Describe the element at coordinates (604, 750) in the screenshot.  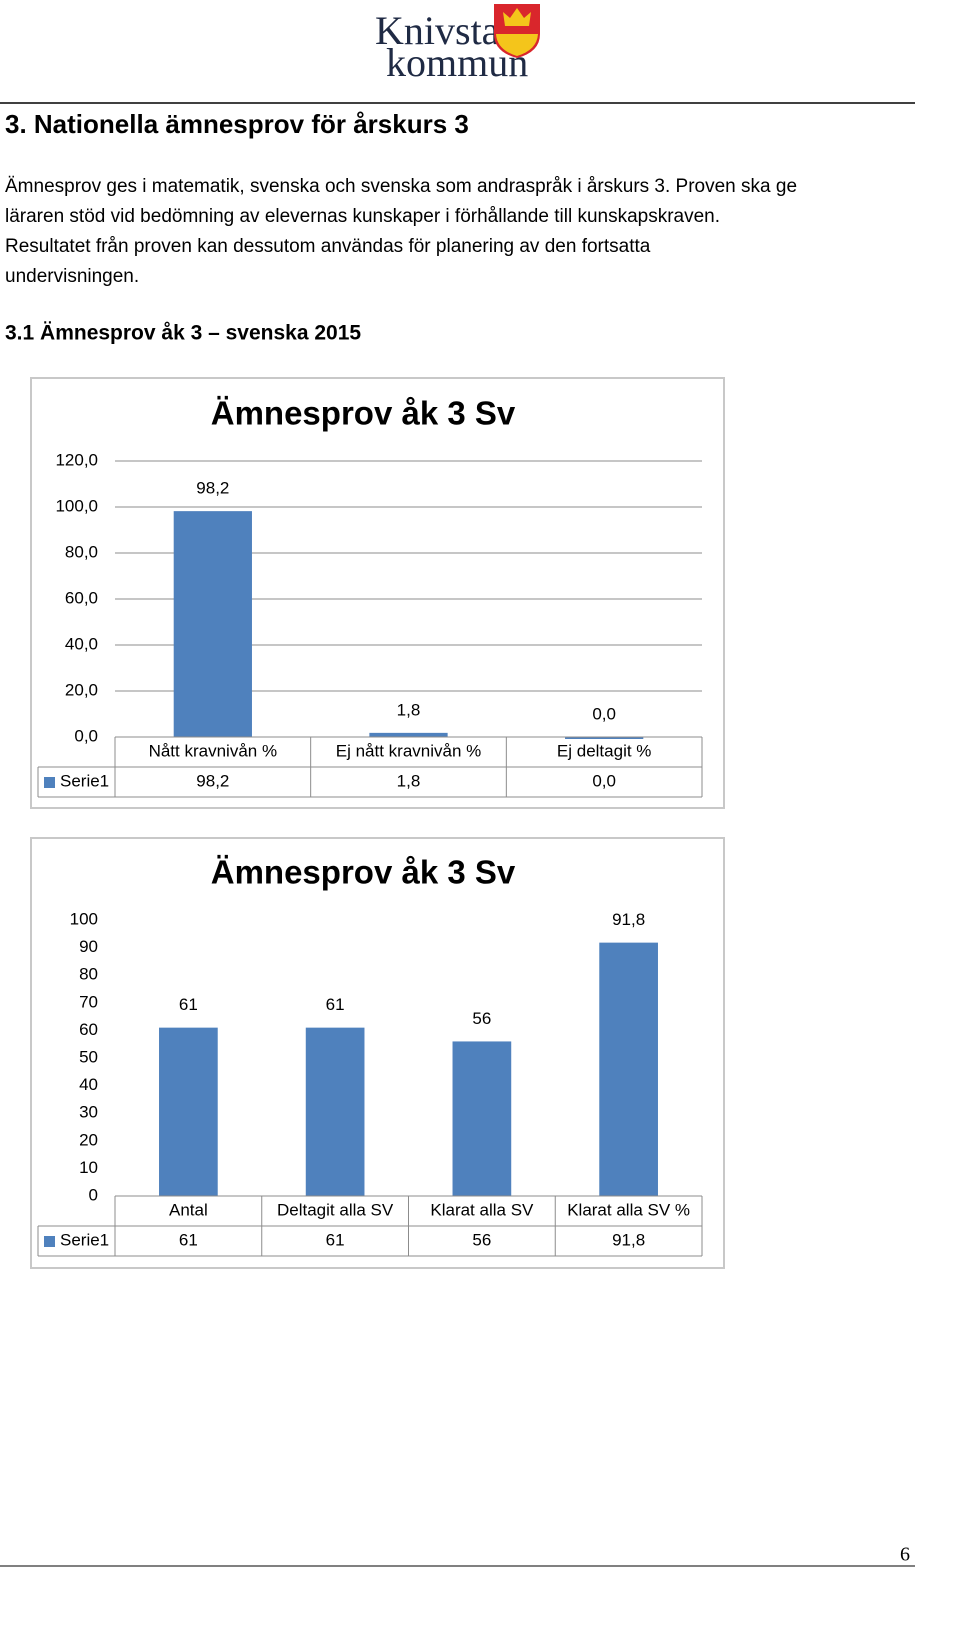
I see `x-tick-label: Ej deltagit %` at that location.